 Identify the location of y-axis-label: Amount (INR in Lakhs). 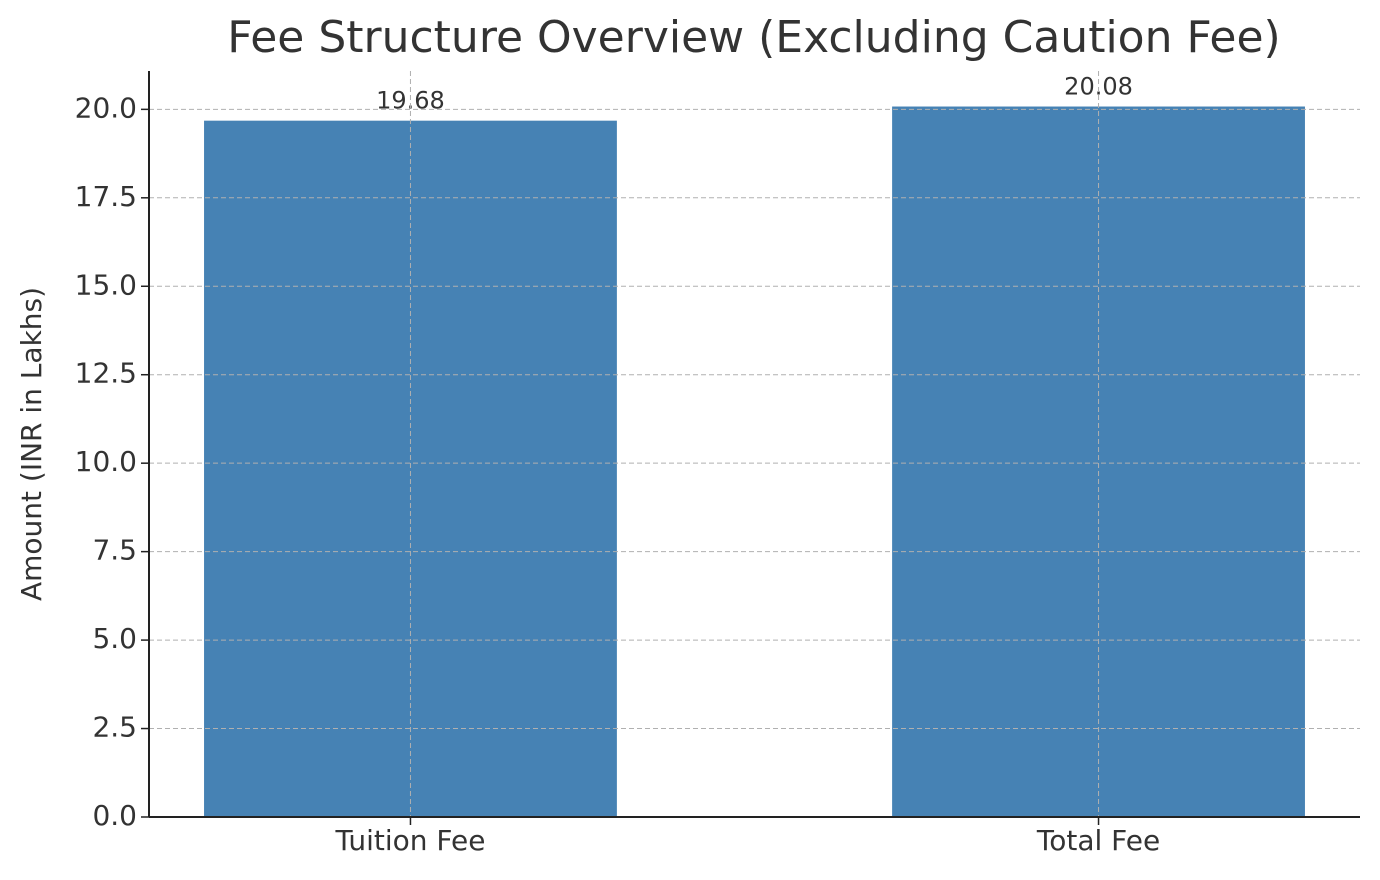
(31, 444).